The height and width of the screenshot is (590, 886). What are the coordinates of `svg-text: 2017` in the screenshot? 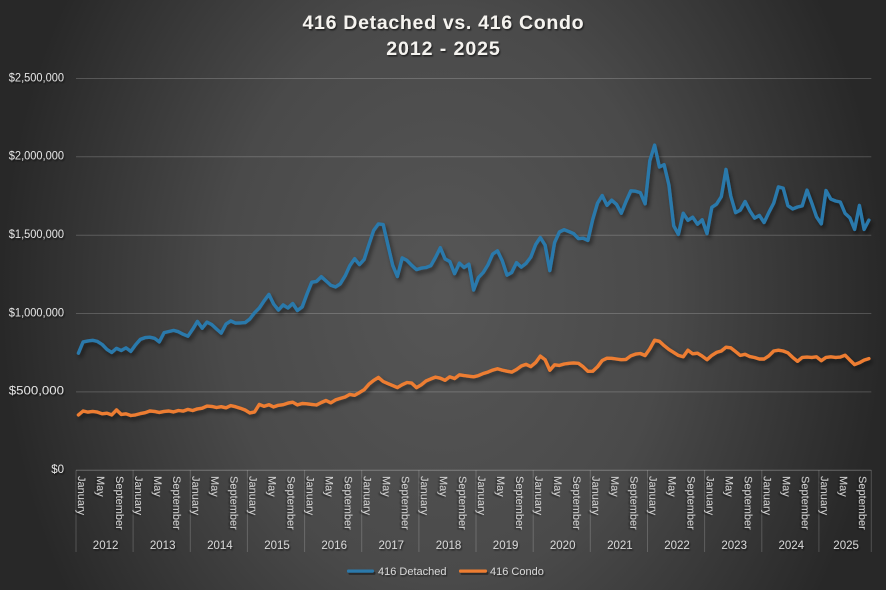 It's located at (392, 546).